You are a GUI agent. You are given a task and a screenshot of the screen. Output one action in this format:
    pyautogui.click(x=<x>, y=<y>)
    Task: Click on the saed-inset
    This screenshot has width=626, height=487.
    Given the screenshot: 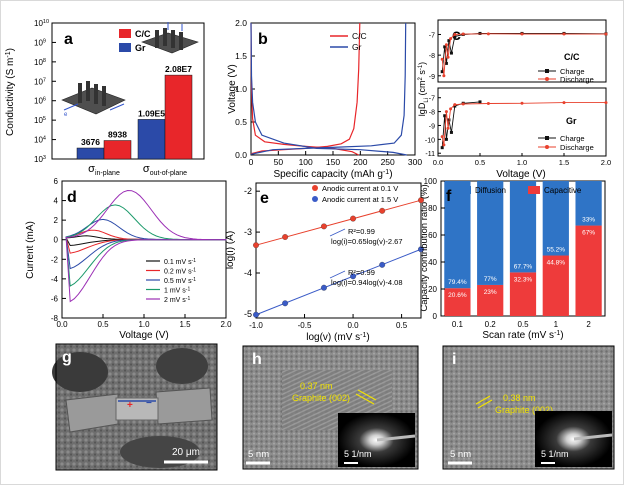 What is the action you would take?
    pyautogui.click(x=573, y=439)
    